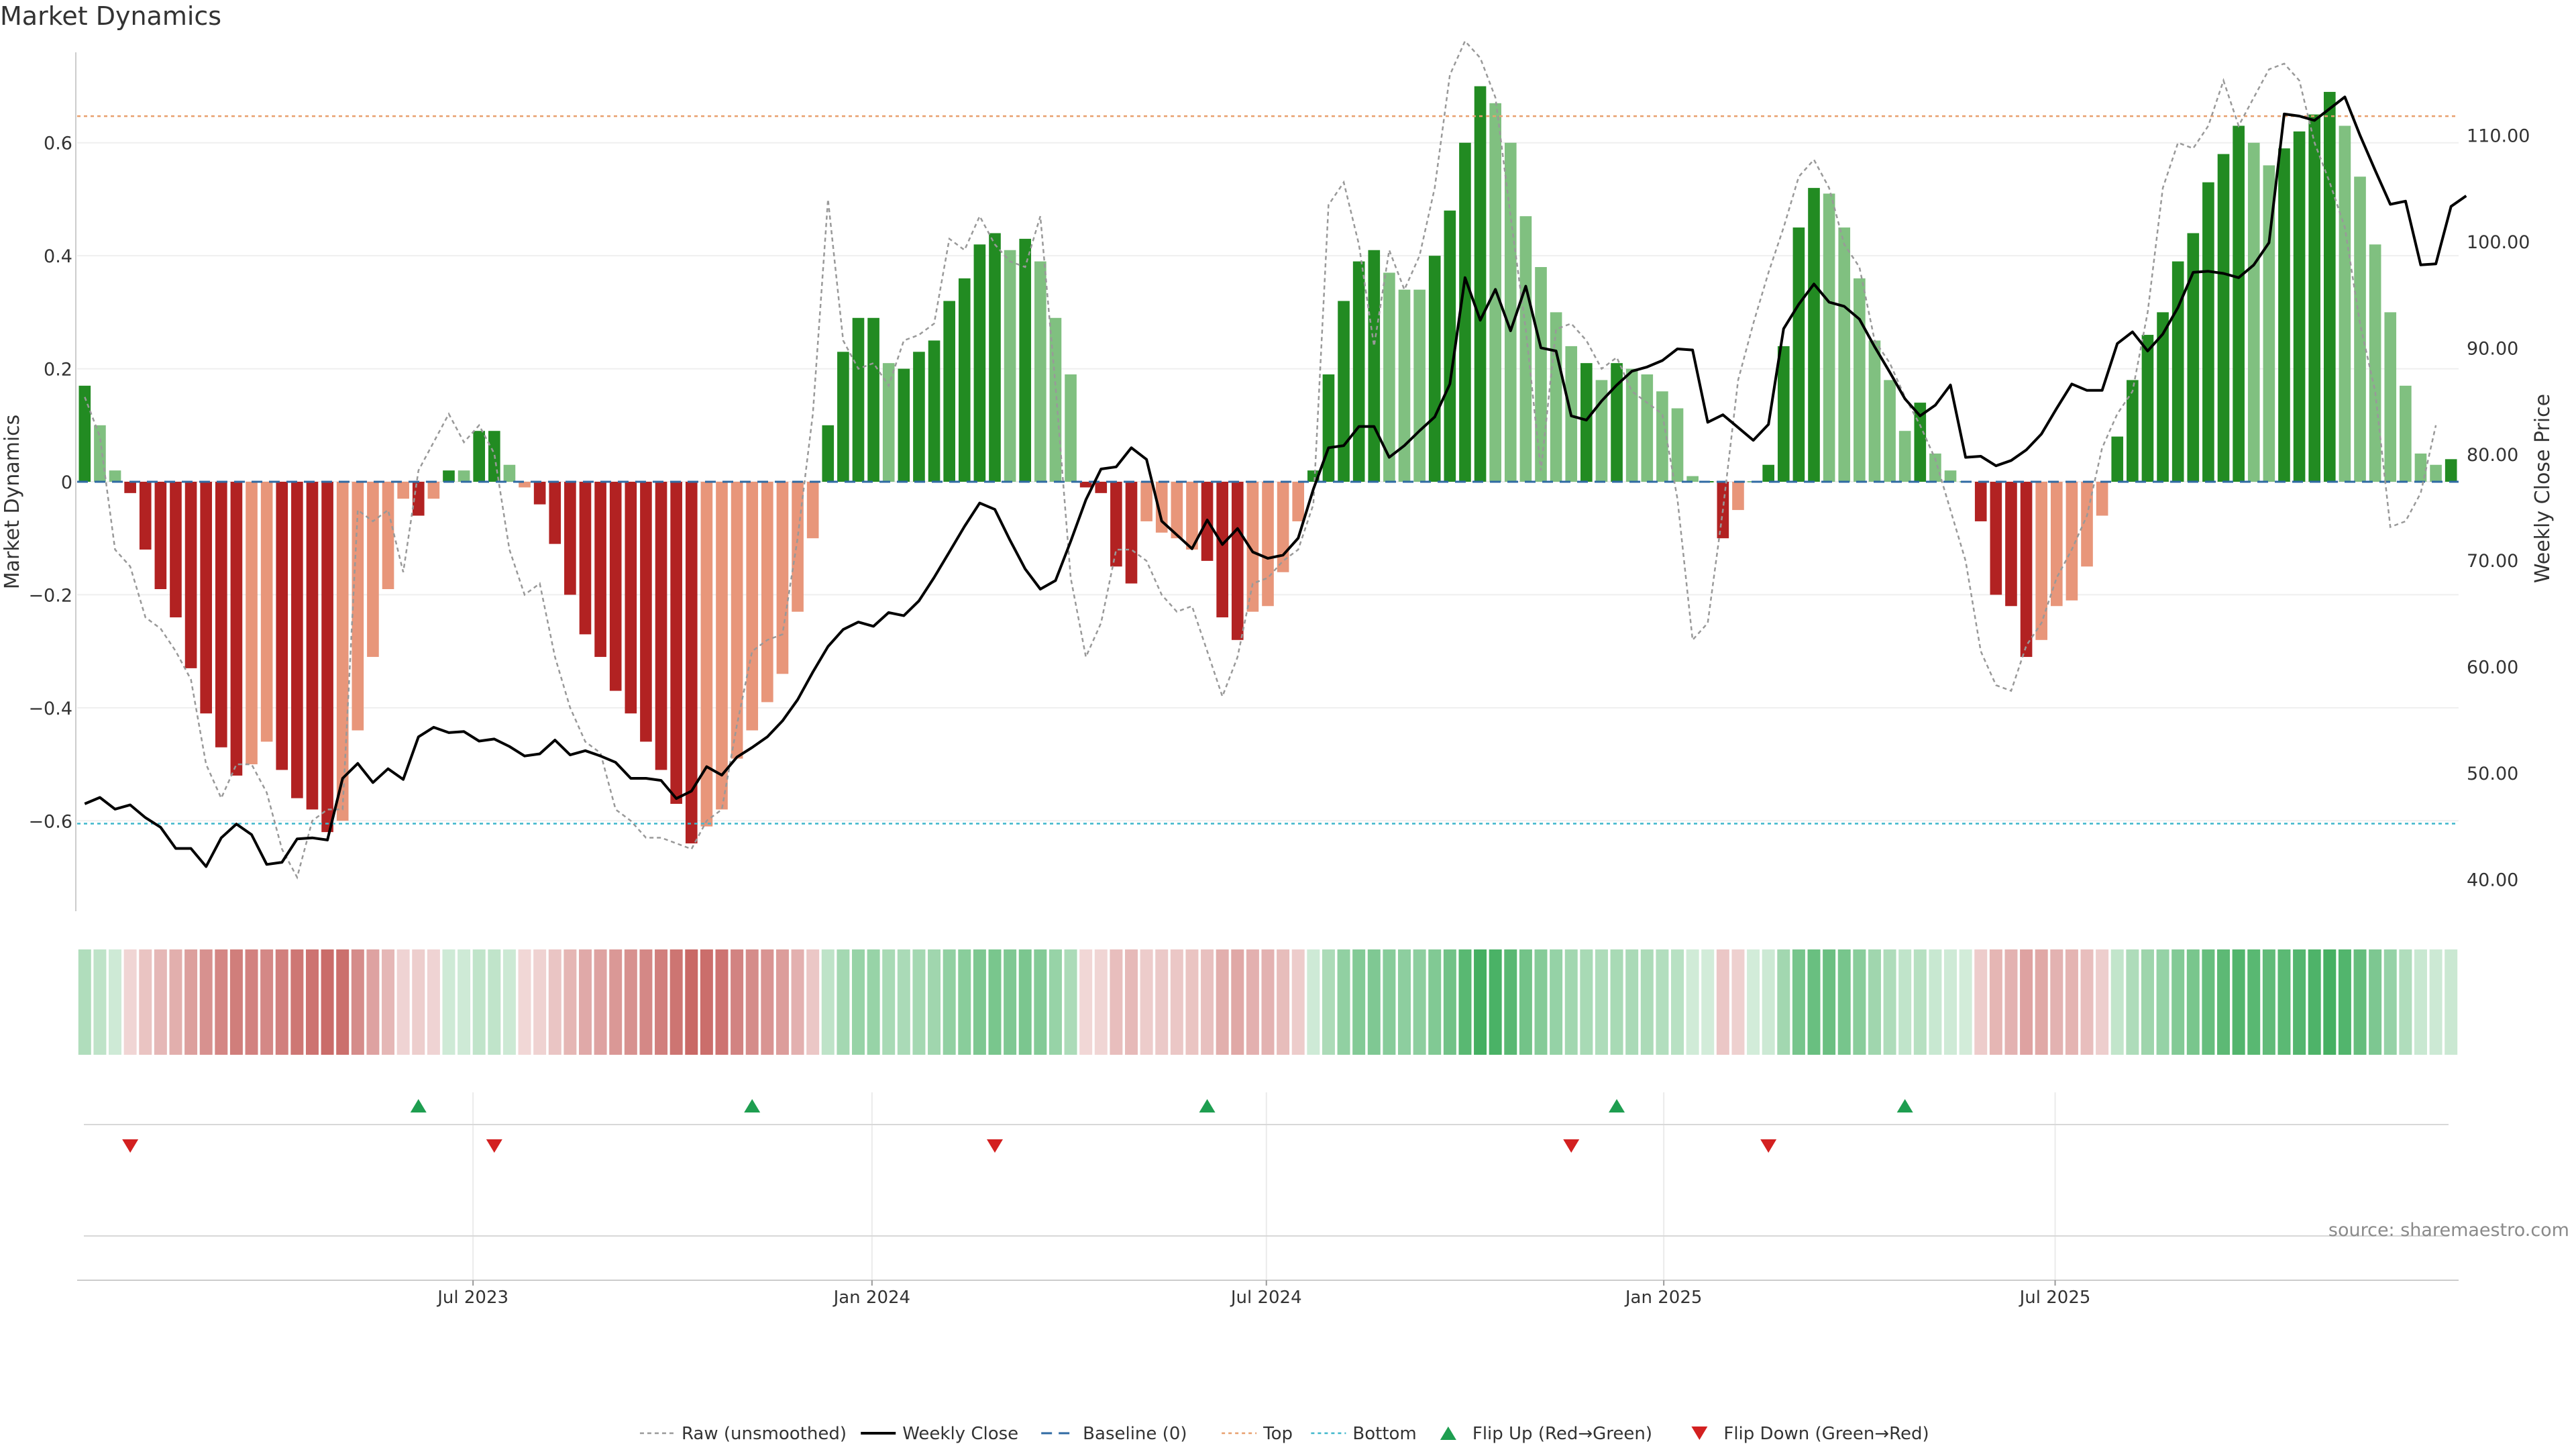 This screenshot has width=2576, height=1452. I want to click on legend-item-flipup: Flip Up (Red→Green), so click(1546, 1434).